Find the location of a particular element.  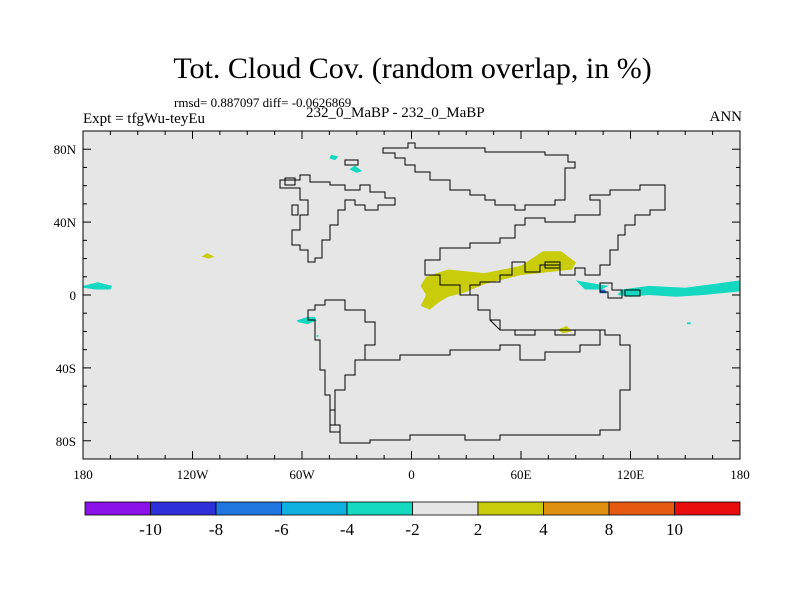

colorbar-label: -2 is located at coordinates (412, 529).